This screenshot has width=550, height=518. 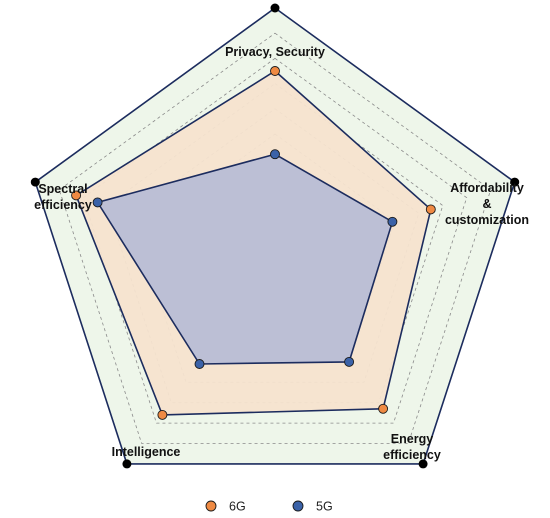 I want to click on axis-label-line: Intelligence, so click(x=146, y=452).